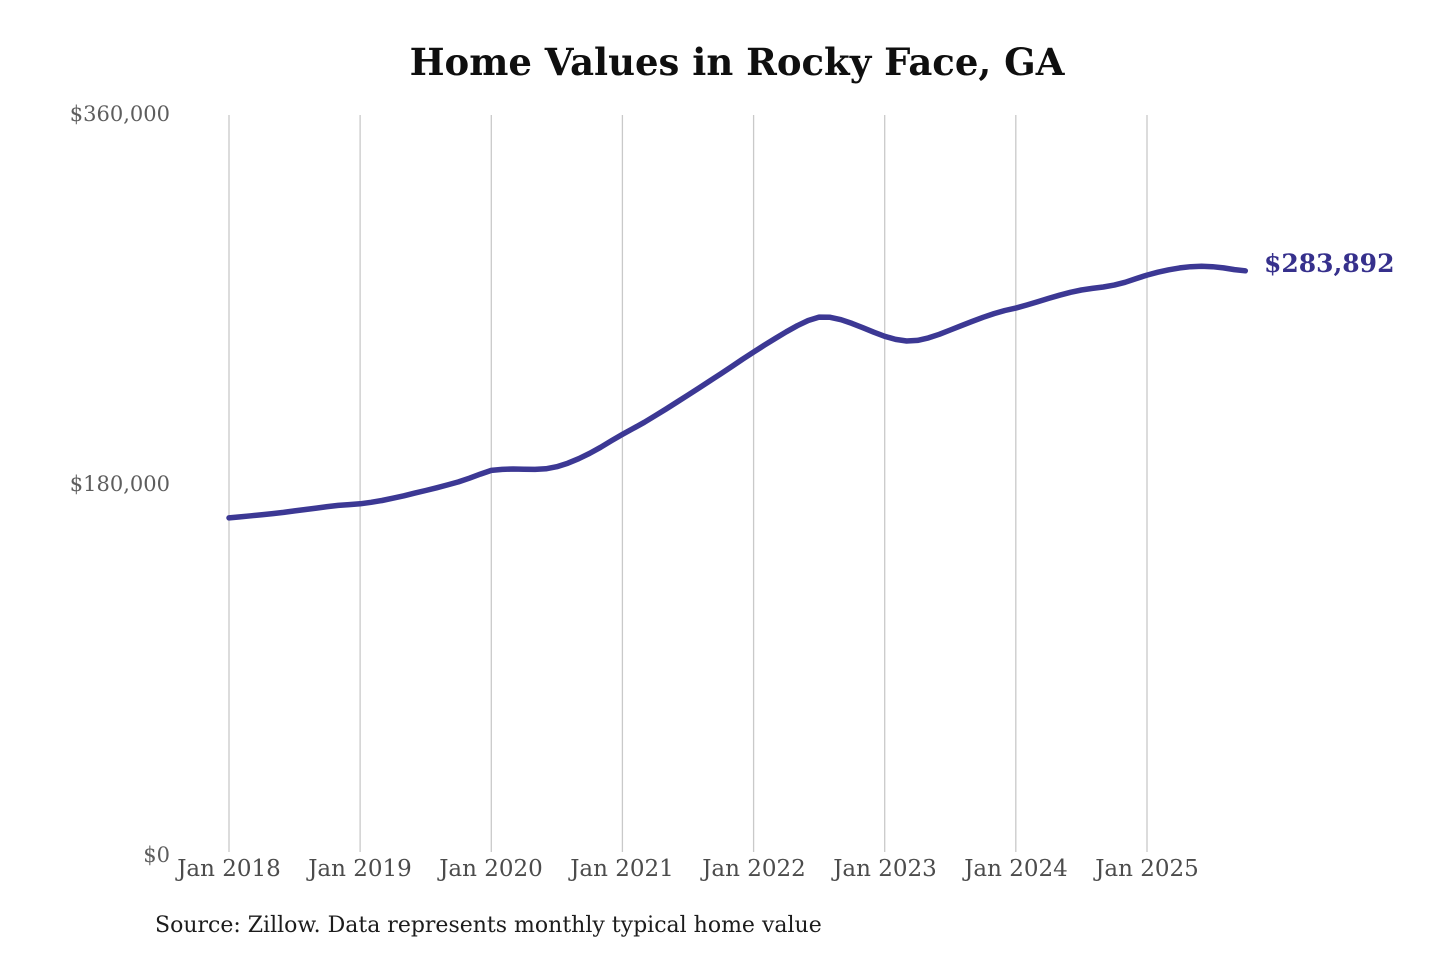 Image resolution: width=1440 pixels, height=960 pixels. I want to click on x-axis-tick-jan-2019: Jan 2019, so click(360, 869).